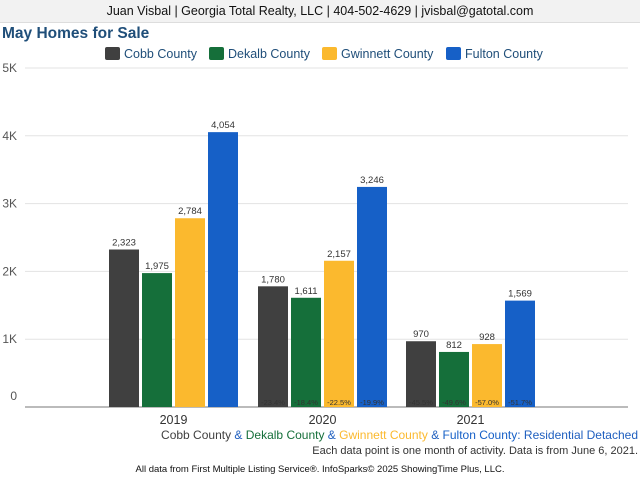  Describe the element at coordinates (13, 396) in the screenshot. I see `y-tick-label: 0` at that location.